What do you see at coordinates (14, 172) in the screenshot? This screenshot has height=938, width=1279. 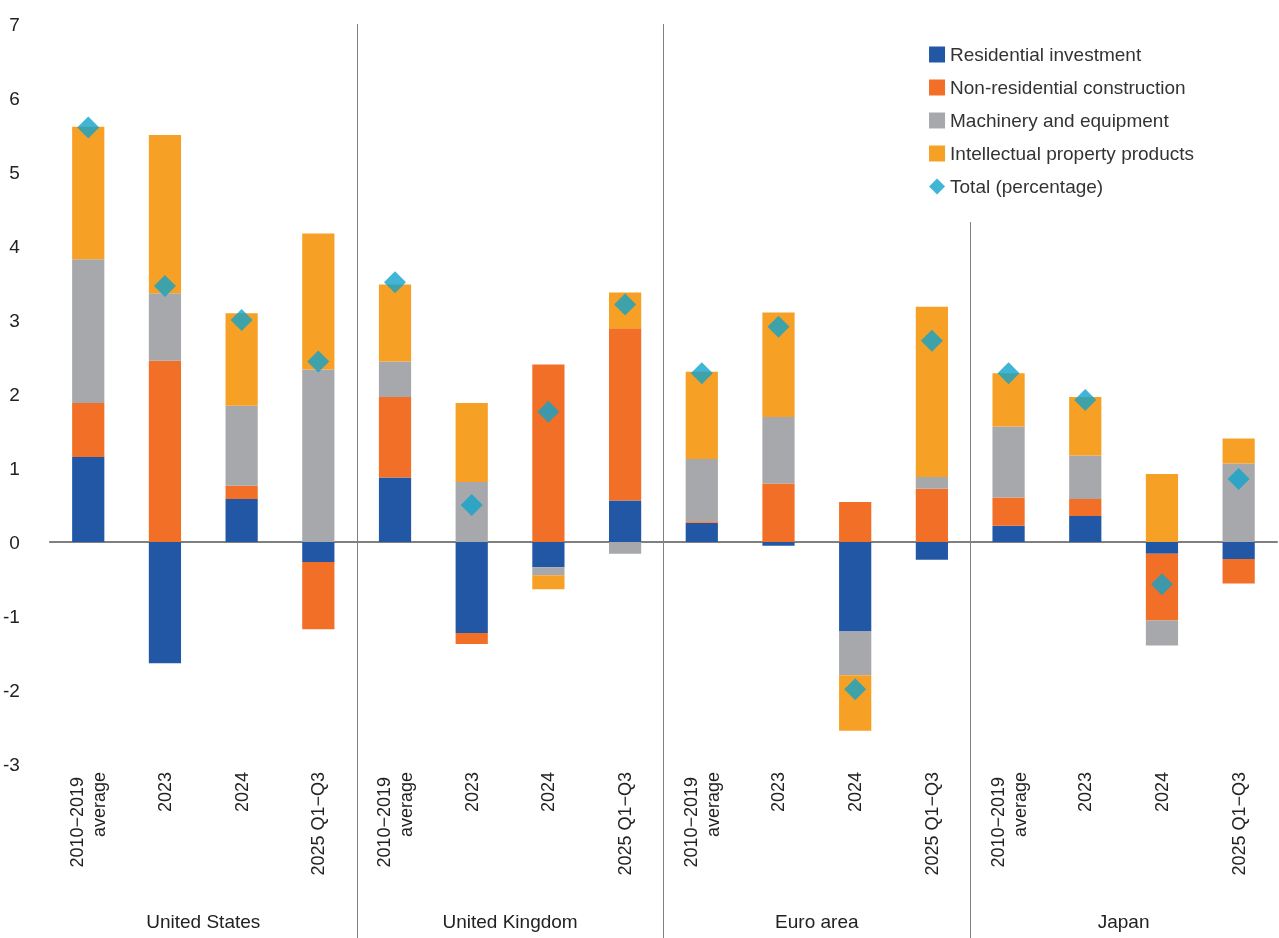 I see `y-tick-label: 5` at bounding box center [14, 172].